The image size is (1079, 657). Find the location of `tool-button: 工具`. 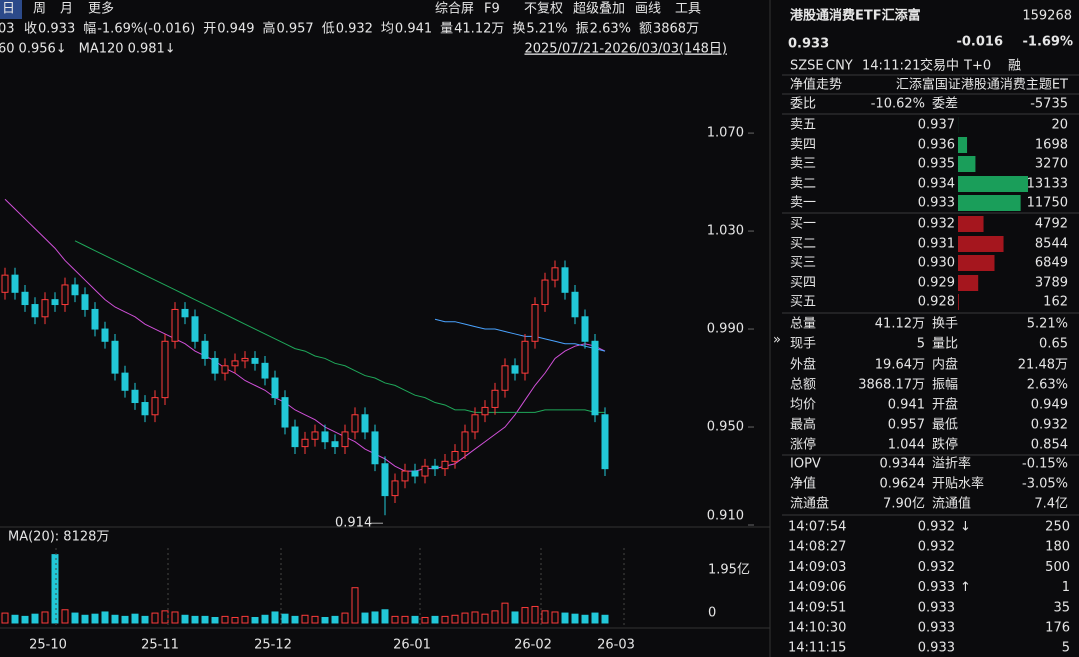

tool-button: 工具 is located at coordinates (688, 9).